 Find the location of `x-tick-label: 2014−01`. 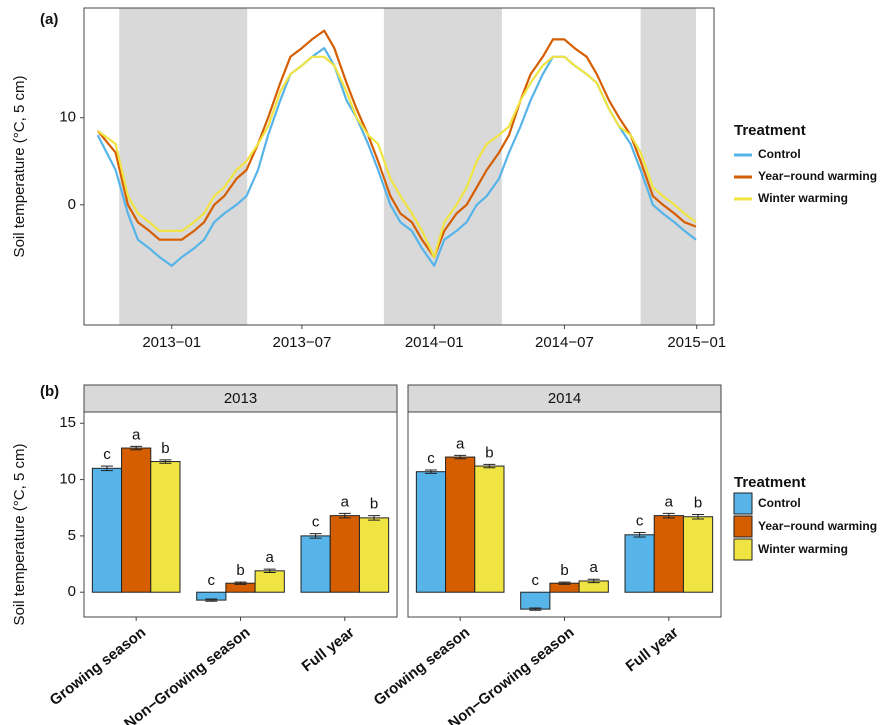

x-tick-label: 2014−01 is located at coordinates (434, 342).